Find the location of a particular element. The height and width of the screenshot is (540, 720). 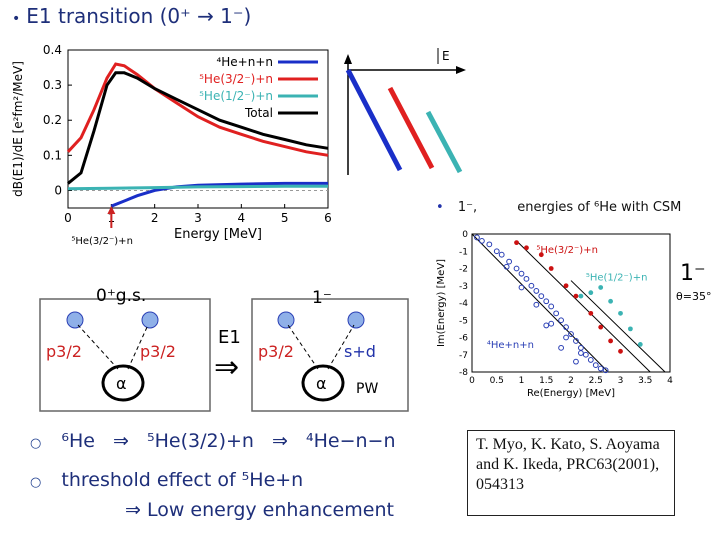

p32-left-label: p3/2 is located at coordinates (64, 351).